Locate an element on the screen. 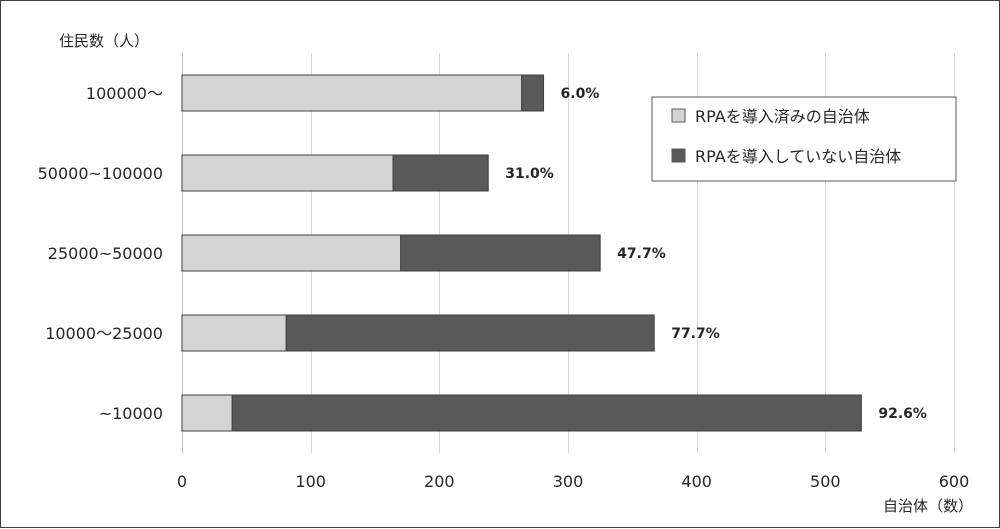 The image size is (1000, 529). legend-label-adopted: RPAを導入済みの自治体 is located at coordinates (782, 116).